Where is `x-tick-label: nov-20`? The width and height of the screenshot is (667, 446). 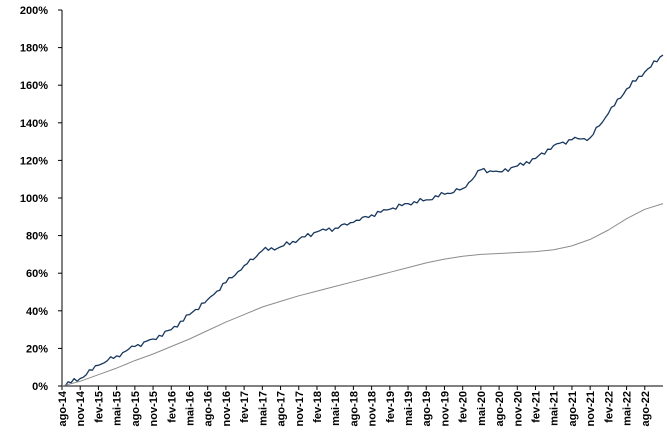
x-tick-label: nov-20 is located at coordinates (518, 408).